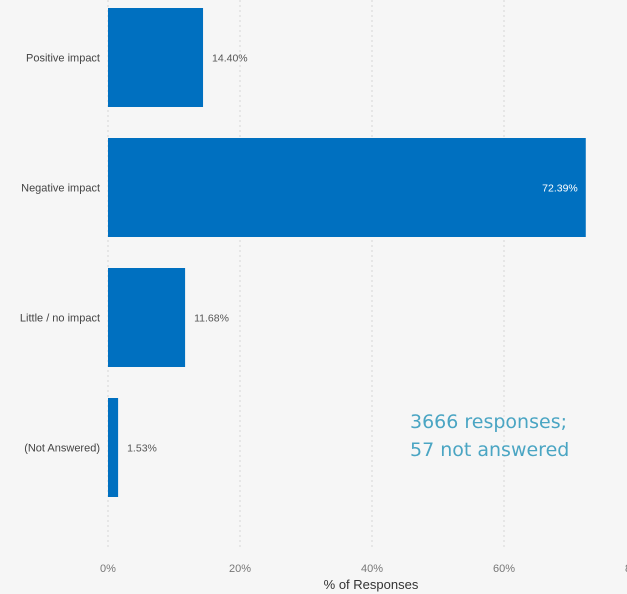  I want to click on category-label: Positive impact, so click(63, 59).